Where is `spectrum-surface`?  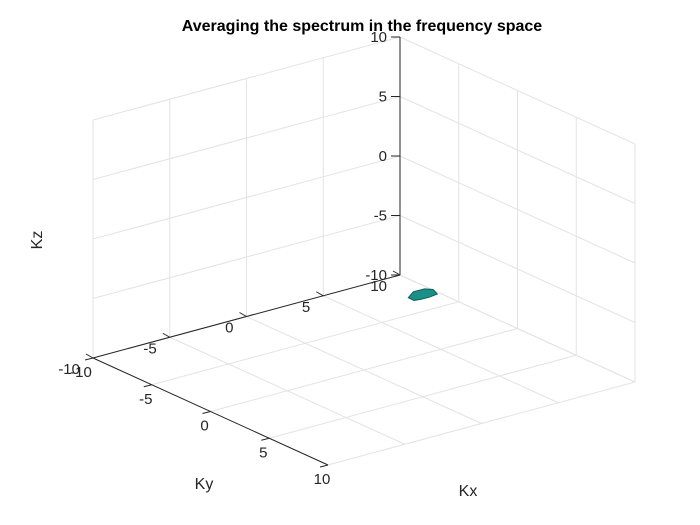 spectrum-surface is located at coordinates (423, 295).